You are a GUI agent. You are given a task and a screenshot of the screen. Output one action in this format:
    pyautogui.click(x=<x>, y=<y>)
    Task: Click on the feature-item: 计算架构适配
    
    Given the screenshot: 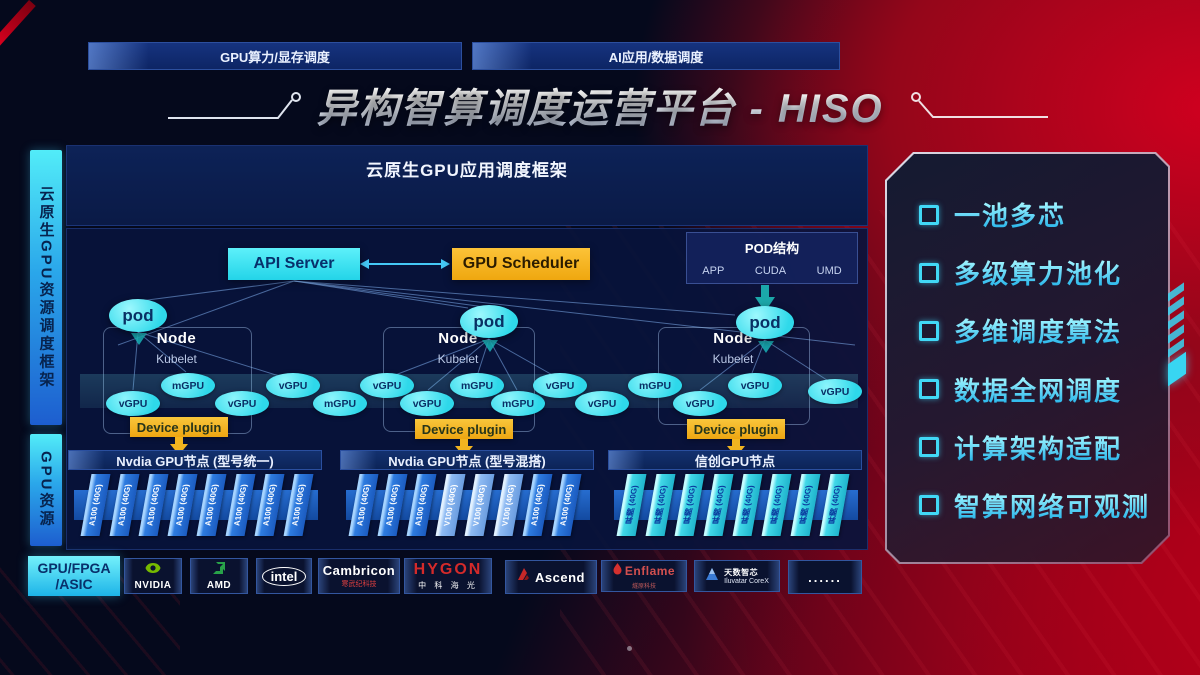 What is the action you would take?
    pyautogui.click(x=1038, y=447)
    